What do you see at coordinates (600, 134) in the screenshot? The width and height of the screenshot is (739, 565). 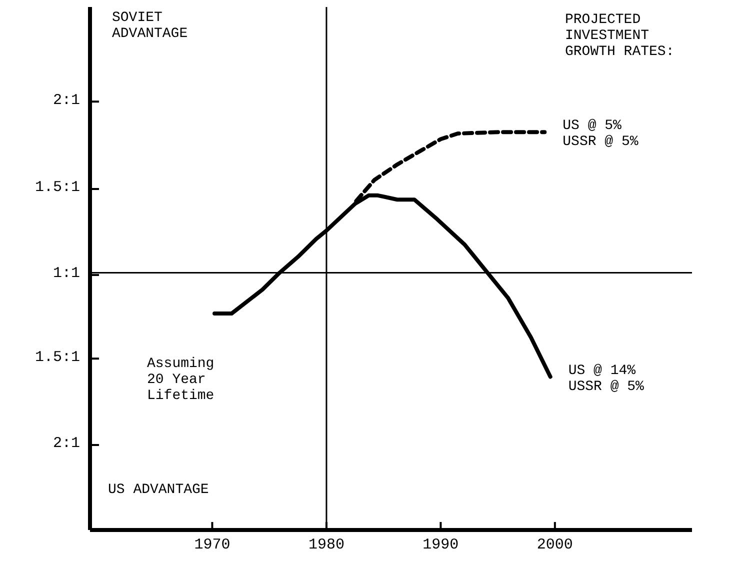 I see `series-label: US @ 5% USSR @ 5%` at bounding box center [600, 134].